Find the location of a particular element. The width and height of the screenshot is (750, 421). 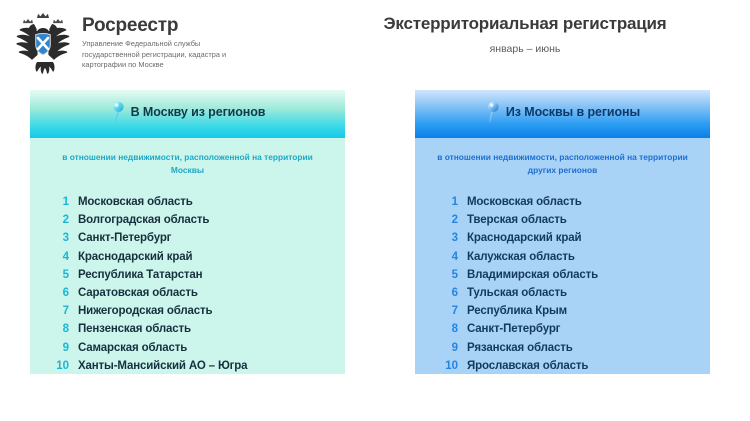

list-item: 9 Самарская область is located at coordinates (187, 351).